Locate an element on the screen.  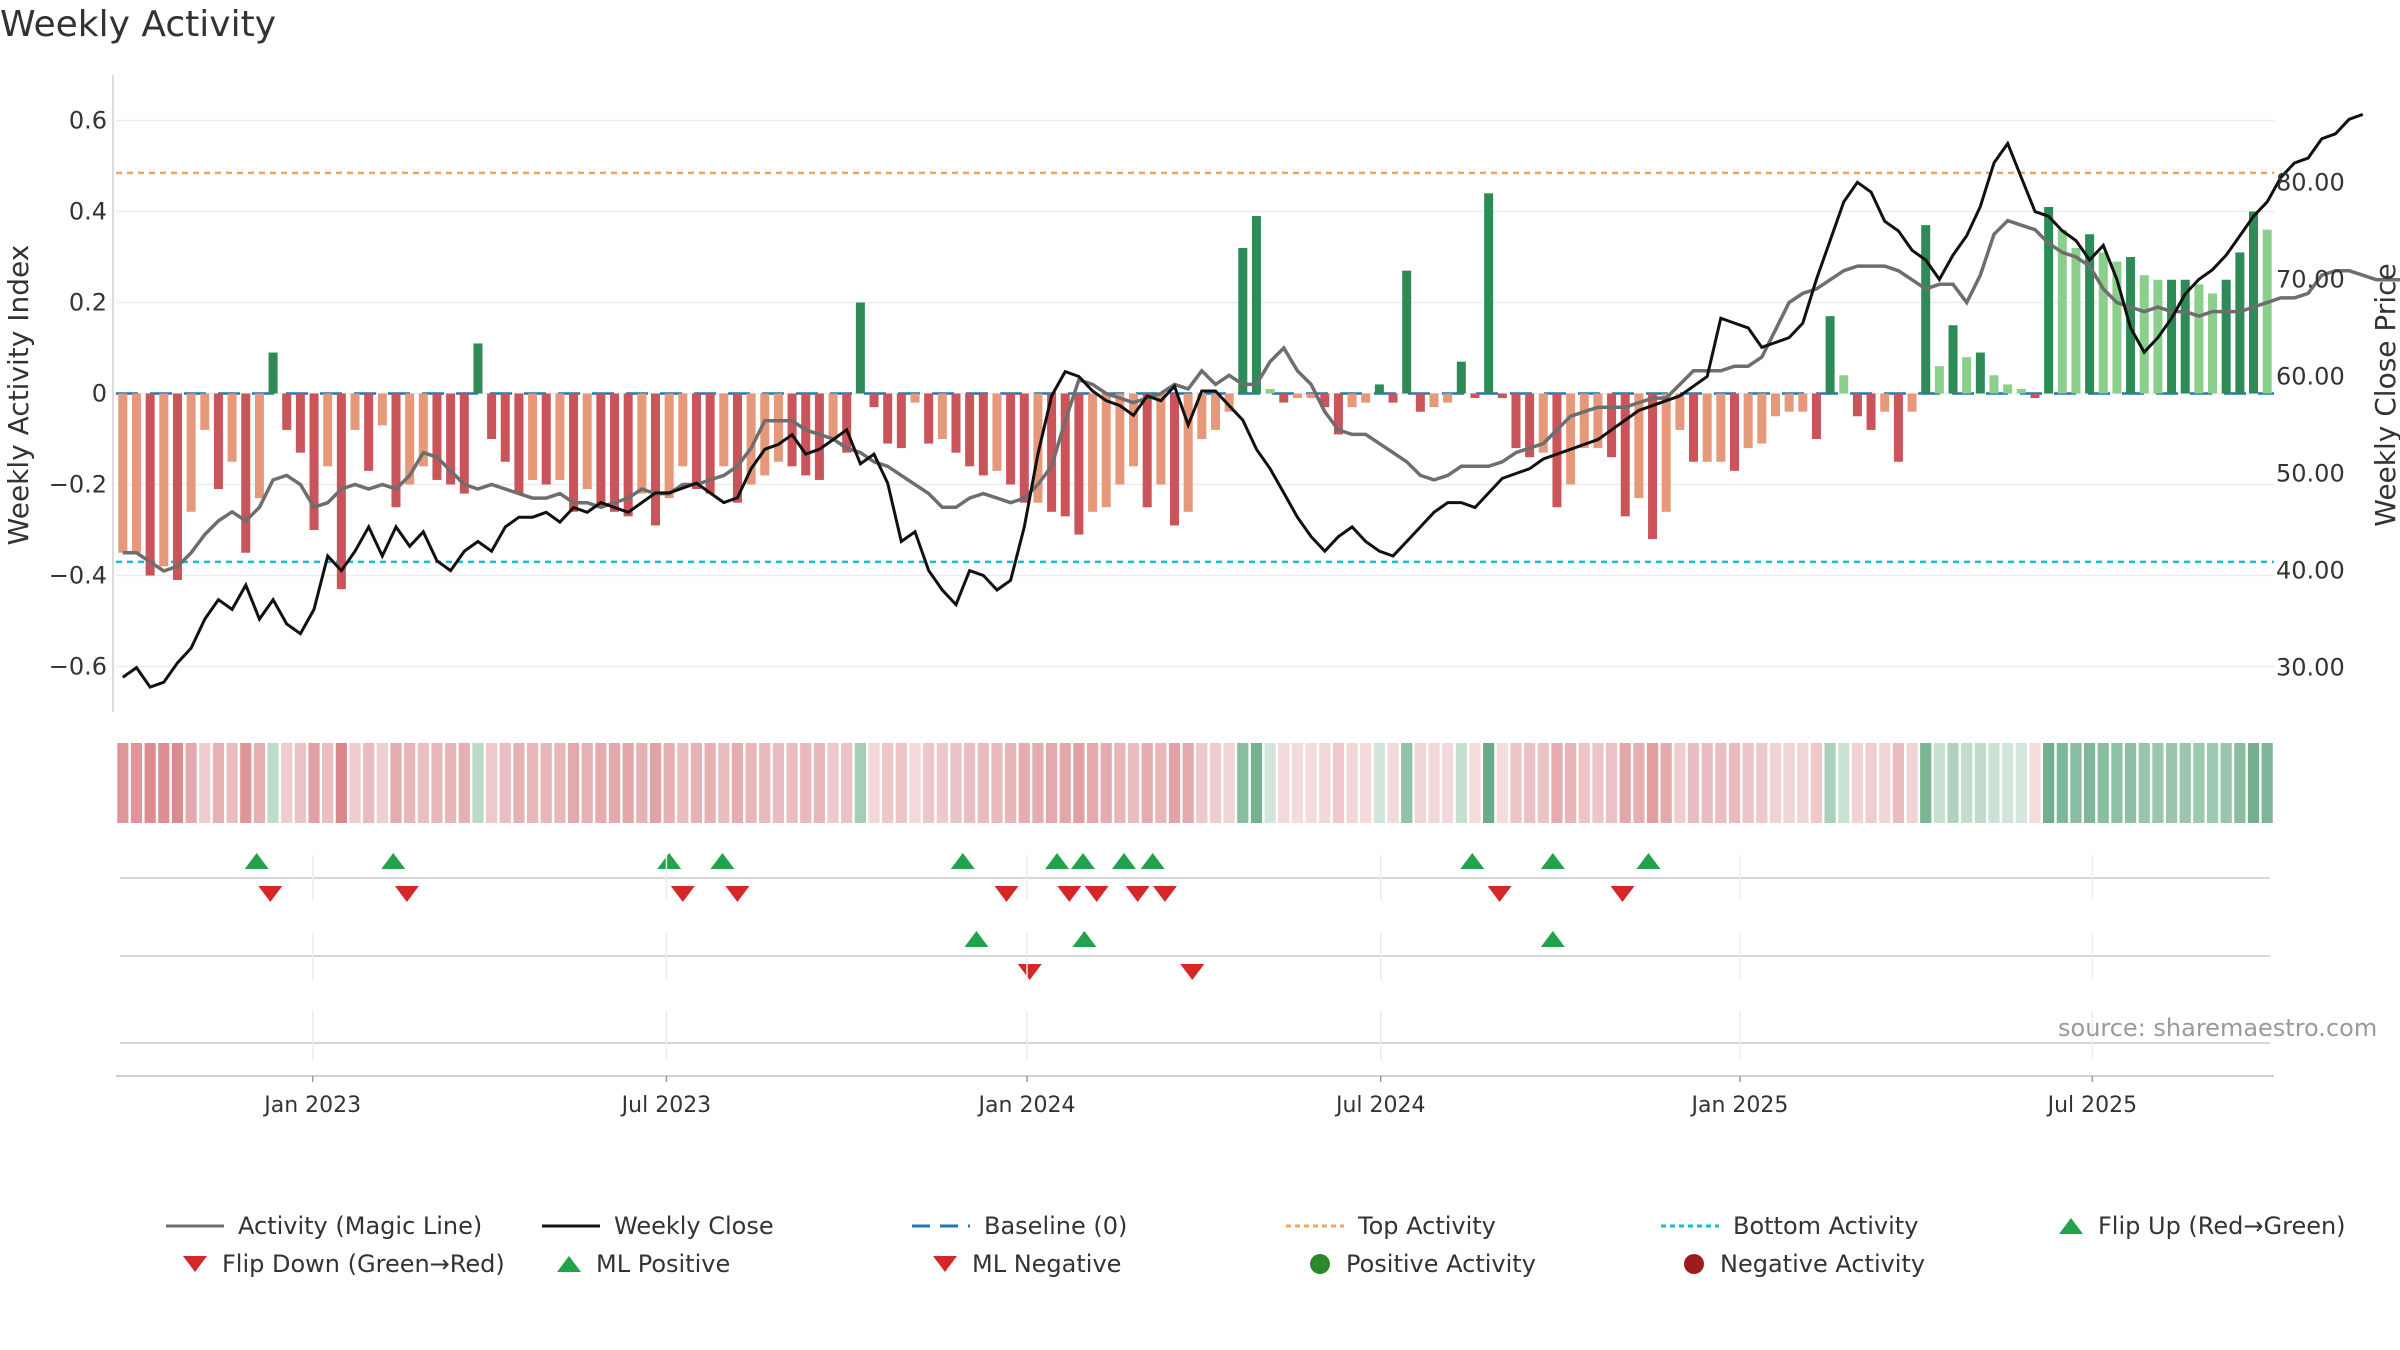
legend-item-magic: Activity (Magic Line) is located at coordinates (324, 1226).